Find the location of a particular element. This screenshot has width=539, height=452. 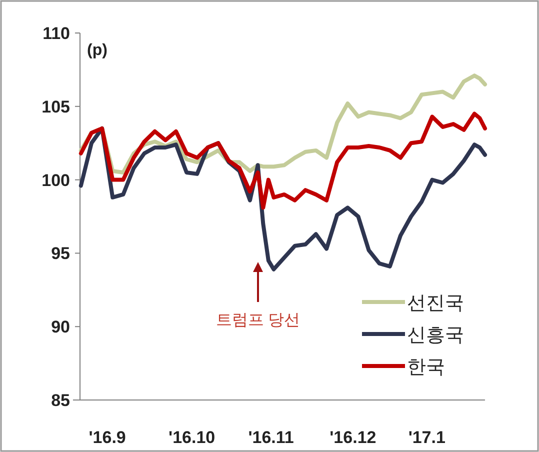

x-tick-label: '16.12 is located at coordinates (353, 437).